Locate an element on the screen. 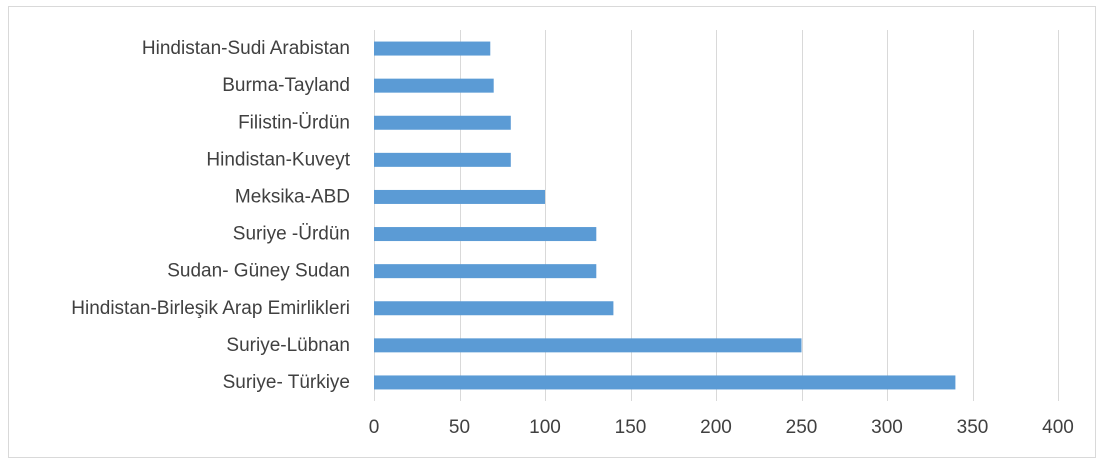 Image resolution: width=1105 pixels, height=466 pixels. x-tick-label-7: 350 is located at coordinates (973, 427).